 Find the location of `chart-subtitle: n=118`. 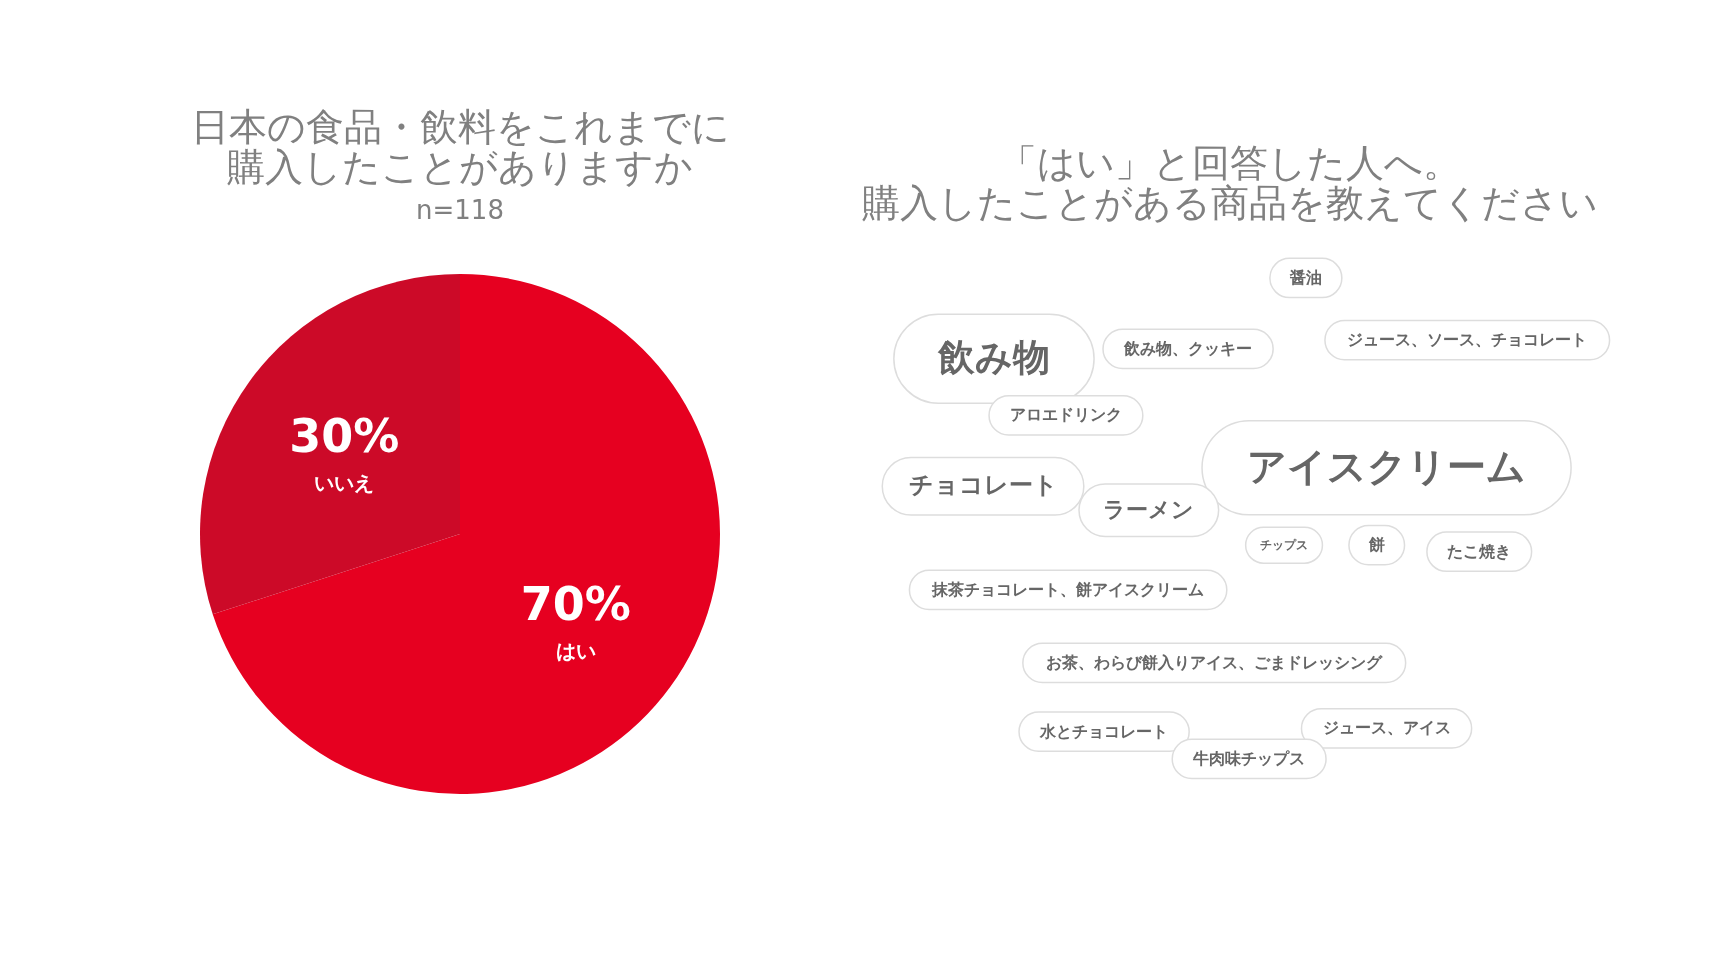

chart-subtitle: n=118 is located at coordinates (460, 210).